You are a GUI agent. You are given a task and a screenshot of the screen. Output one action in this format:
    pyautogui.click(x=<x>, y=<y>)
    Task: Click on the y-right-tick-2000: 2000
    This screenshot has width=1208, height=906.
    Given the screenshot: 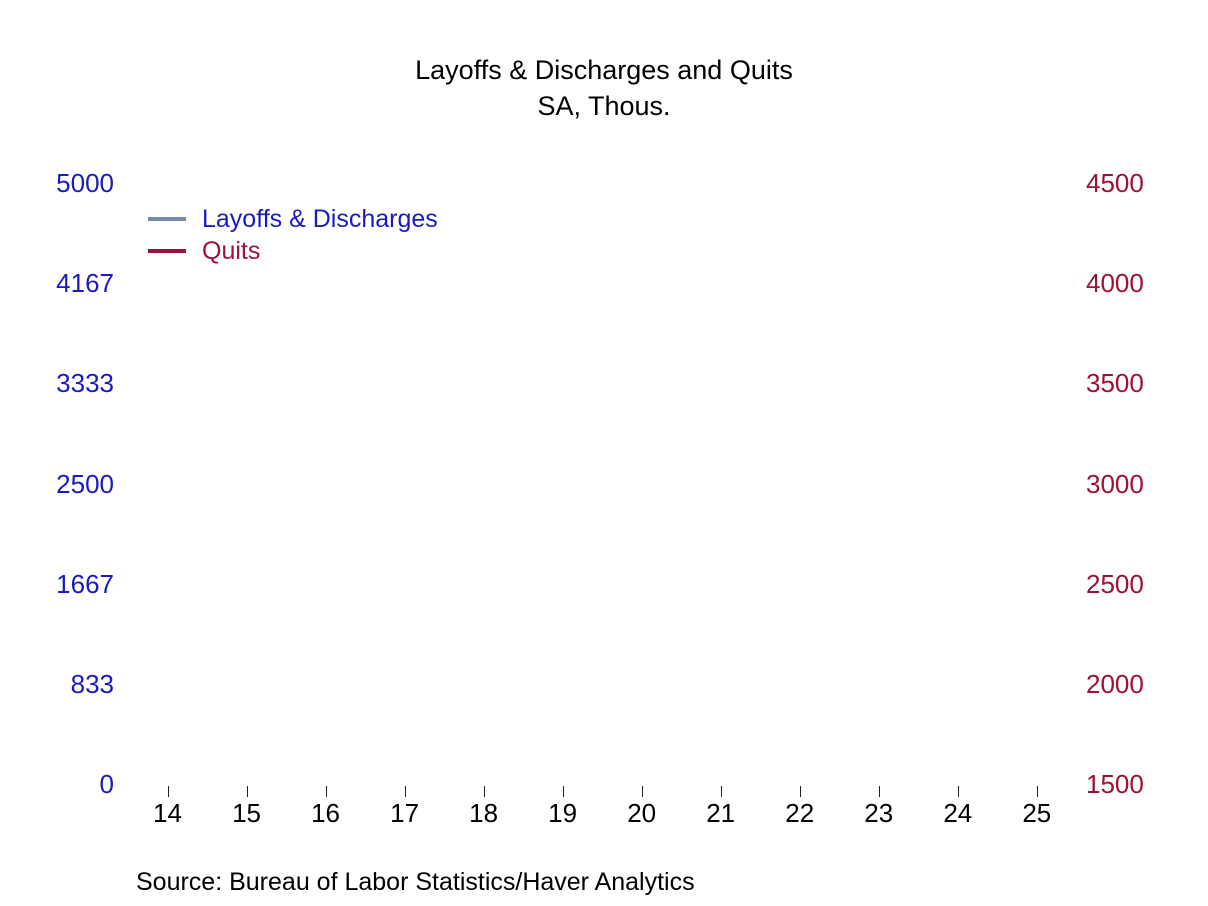 What is the action you would take?
    pyautogui.click(x=1115, y=683)
    